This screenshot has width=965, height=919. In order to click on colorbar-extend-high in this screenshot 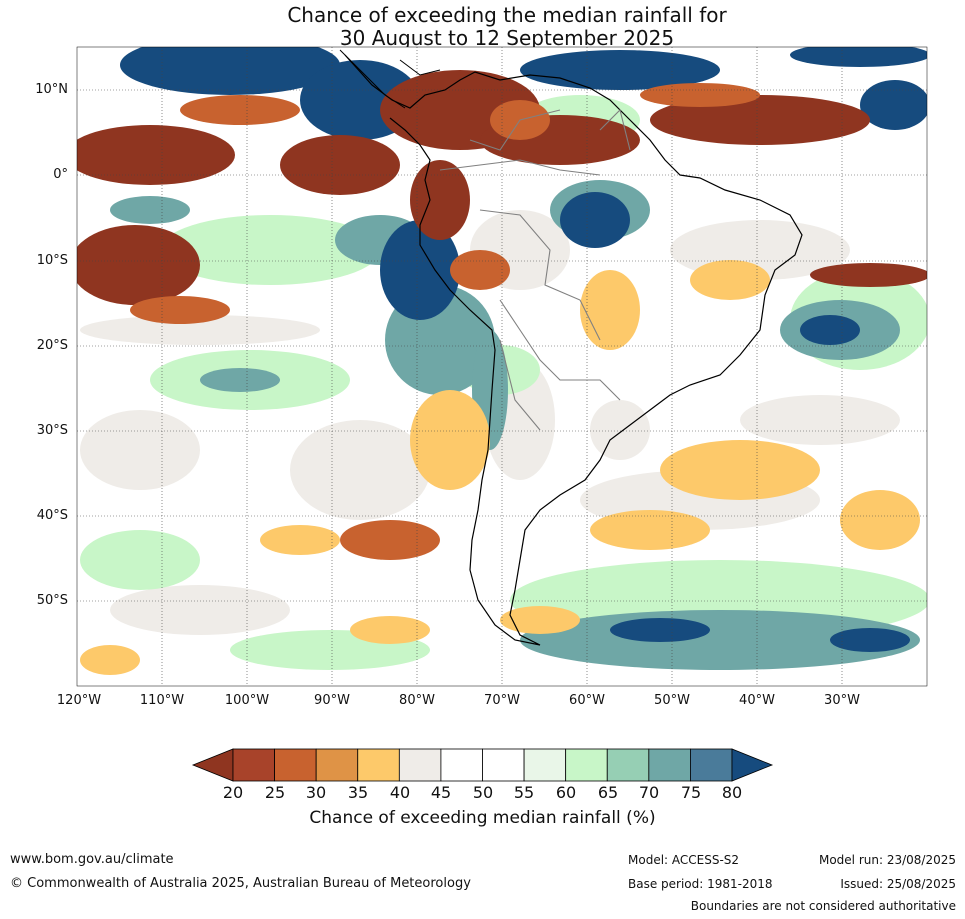, I will do `click(752, 765)`.